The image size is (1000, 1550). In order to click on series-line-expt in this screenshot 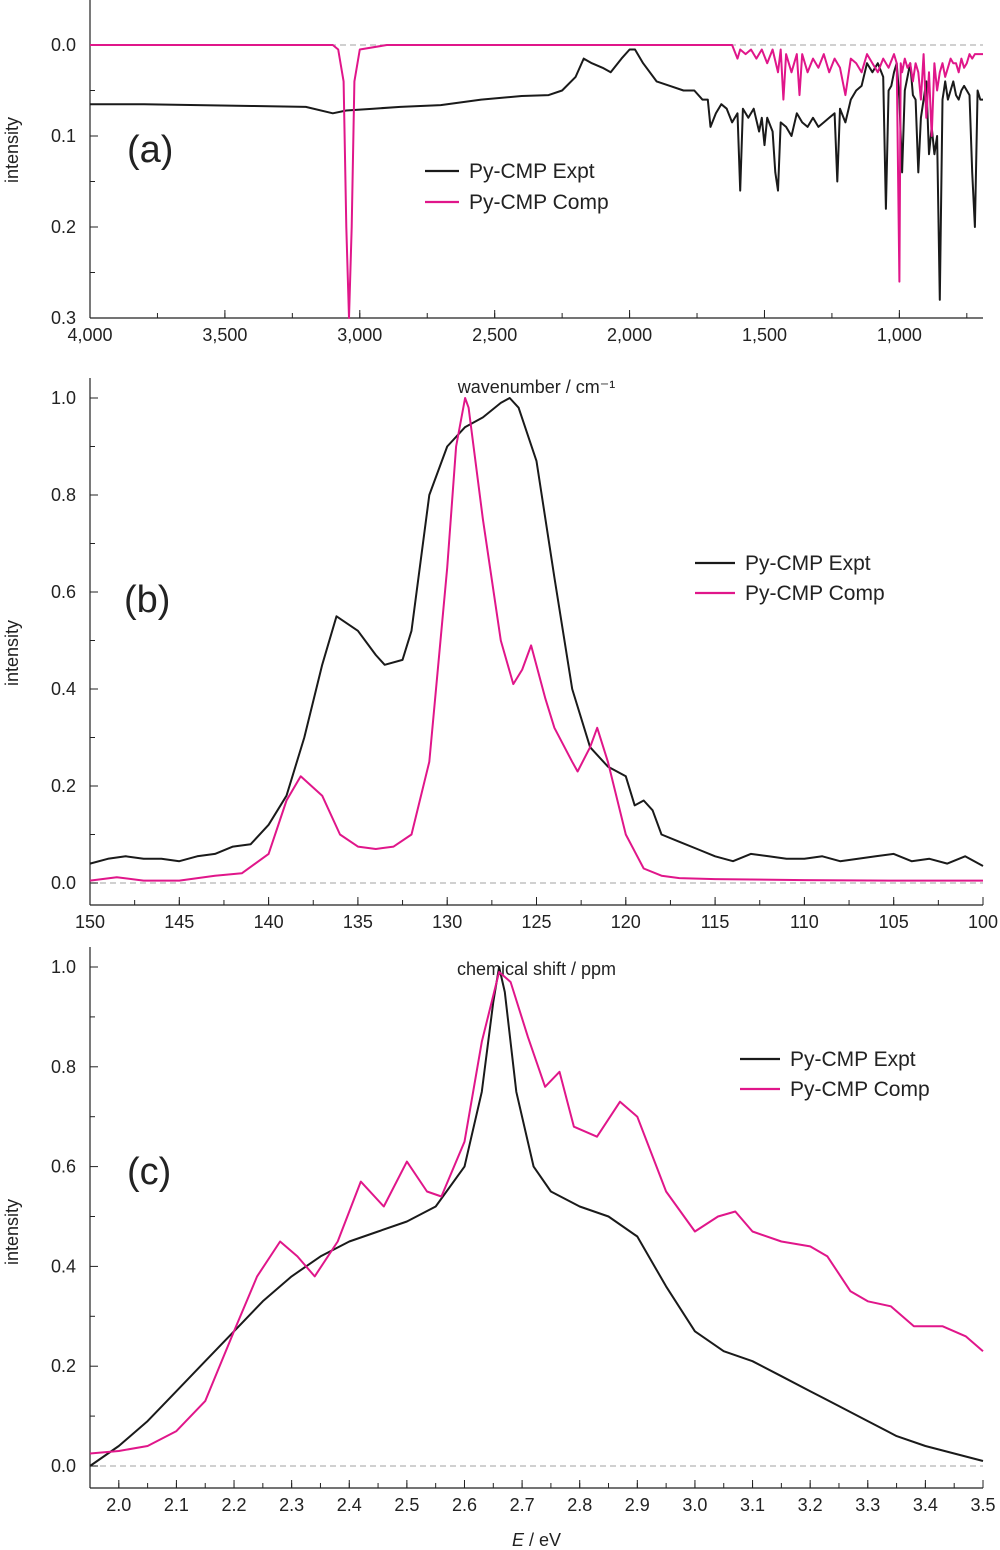, I will do `click(536, 174)`.